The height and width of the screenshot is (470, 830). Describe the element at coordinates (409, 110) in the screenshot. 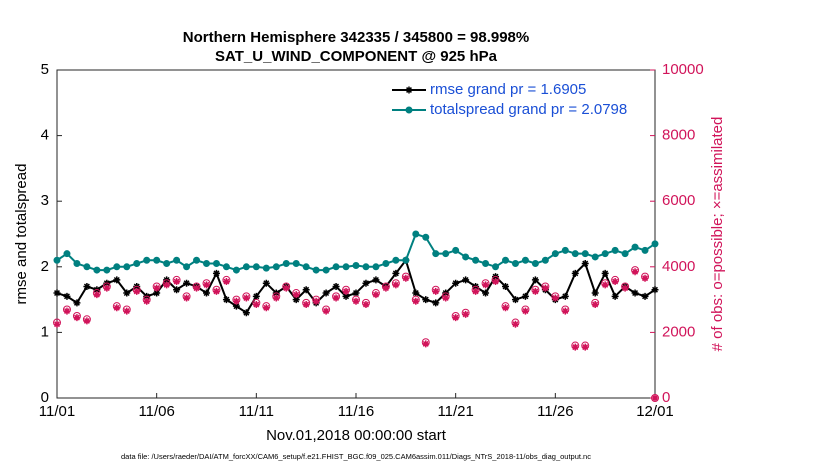

I see `legend-marker` at that location.